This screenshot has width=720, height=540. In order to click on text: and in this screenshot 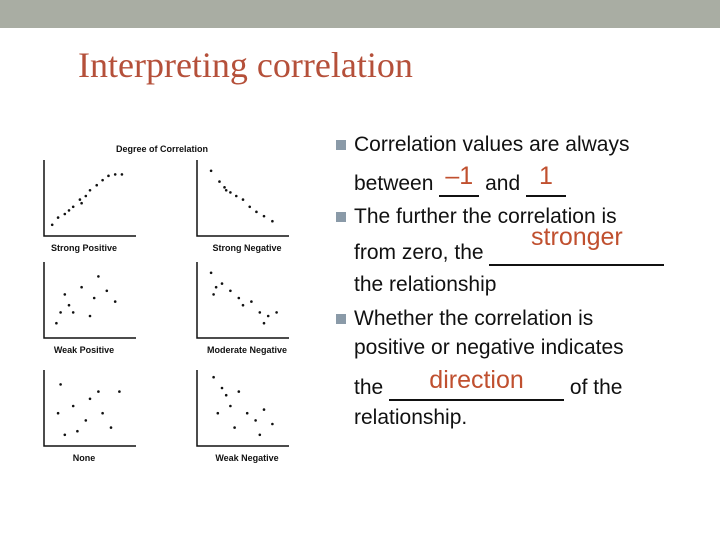, I will do `click(503, 183)`.